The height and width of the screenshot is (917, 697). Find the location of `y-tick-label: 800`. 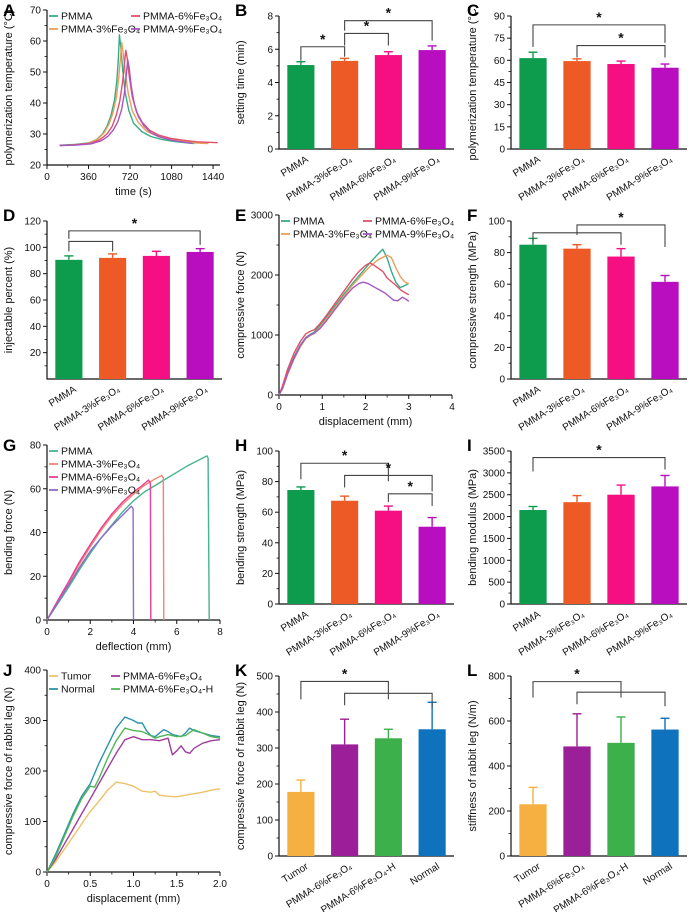

y-tick-label: 800 is located at coordinates (496, 677).